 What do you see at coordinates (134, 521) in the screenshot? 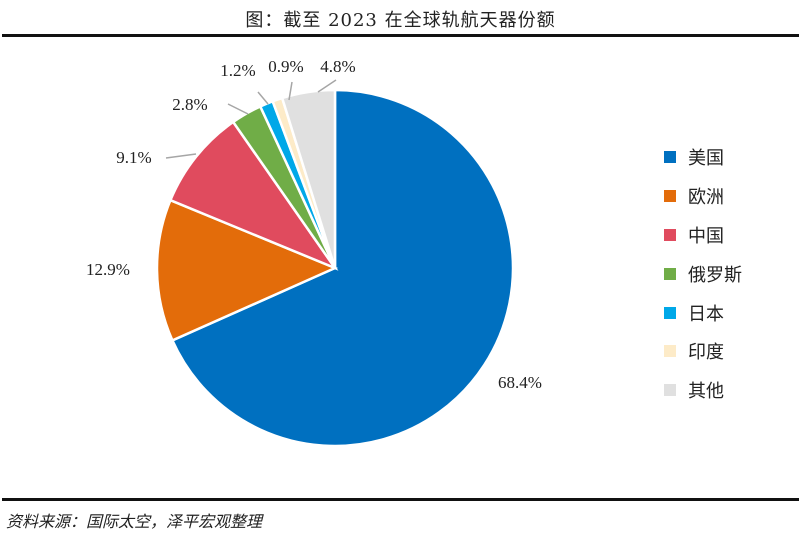
I see `source-note: 资料来源：国际太空，泽平宏观整理` at bounding box center [134, 521].